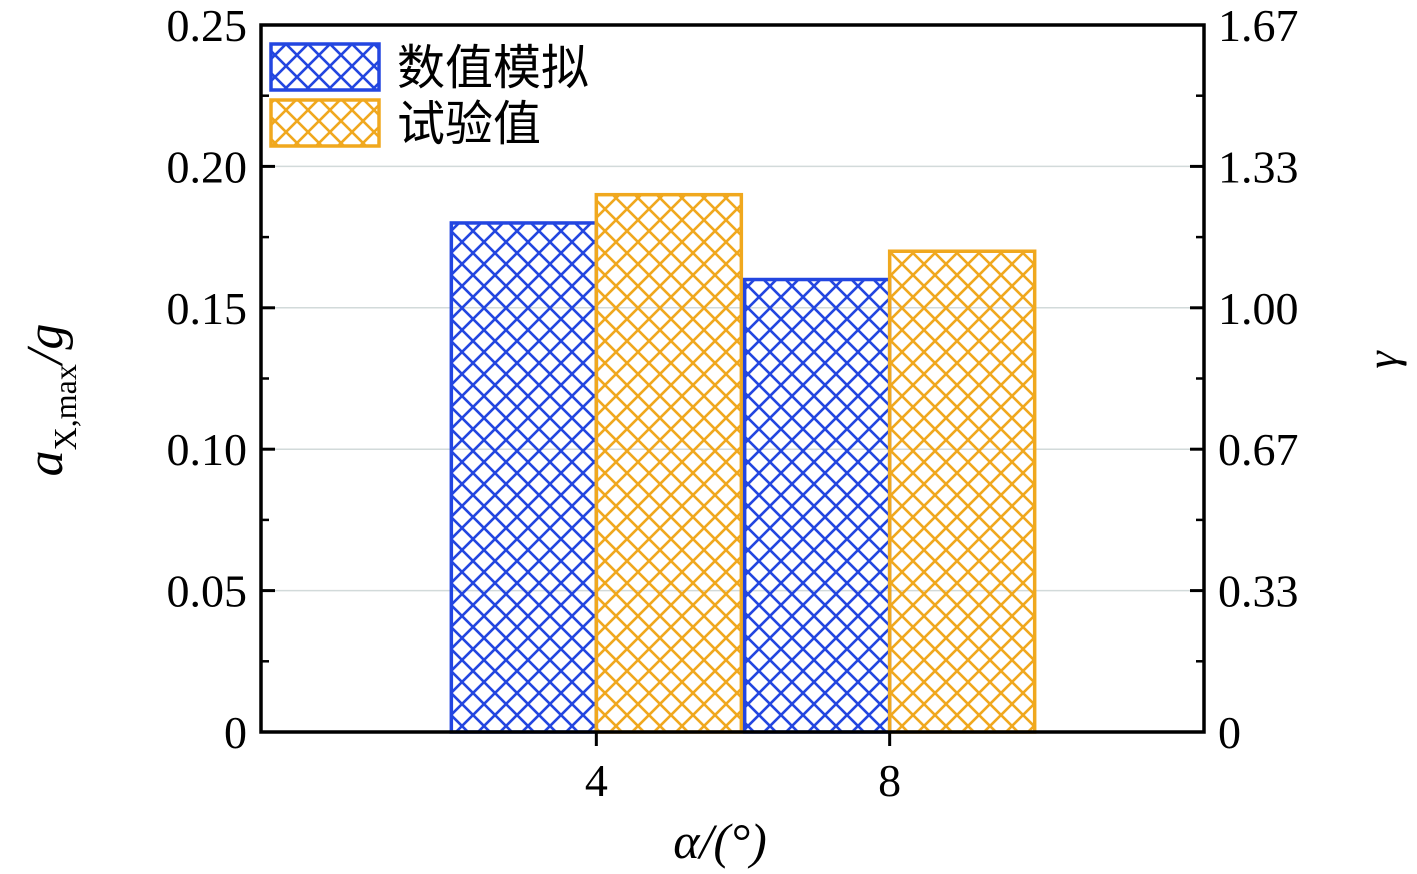 Image resolution: width=1417 pixels, height=874 pixels. Describe the element at coordinates (1244, 379) in the screenshot. I see `y-axis-right: 0 0.33 0.67 1.00 1.33 1.67` at that location.